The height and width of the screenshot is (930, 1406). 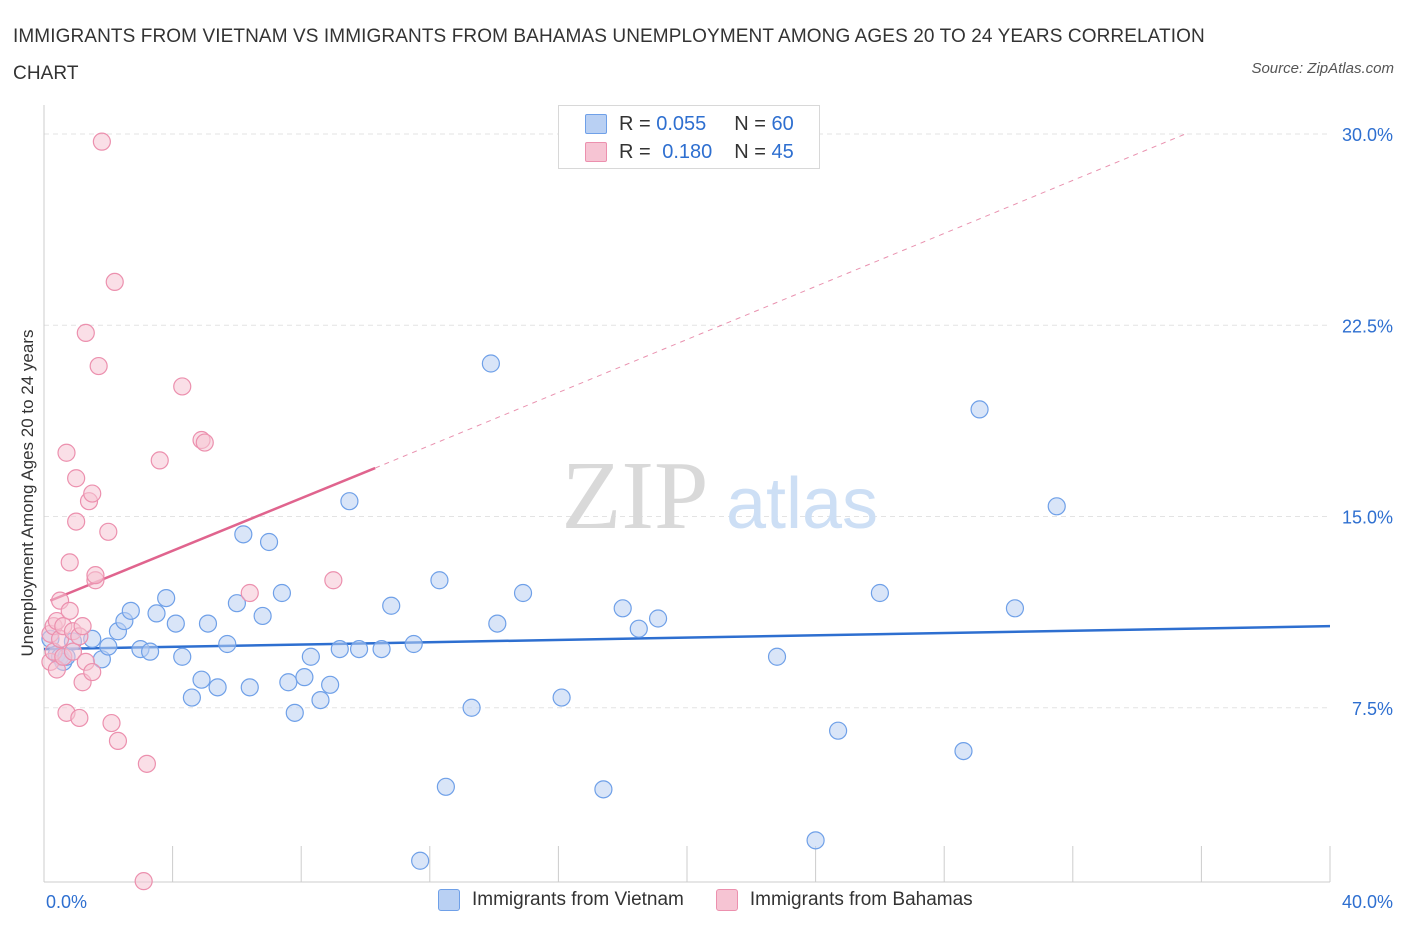 What do you see at coordinates (689, 124) in the screenshot?
I see `legend-row-vietnam: R = 0.055 N = 60` at bounding box center [689, 124].